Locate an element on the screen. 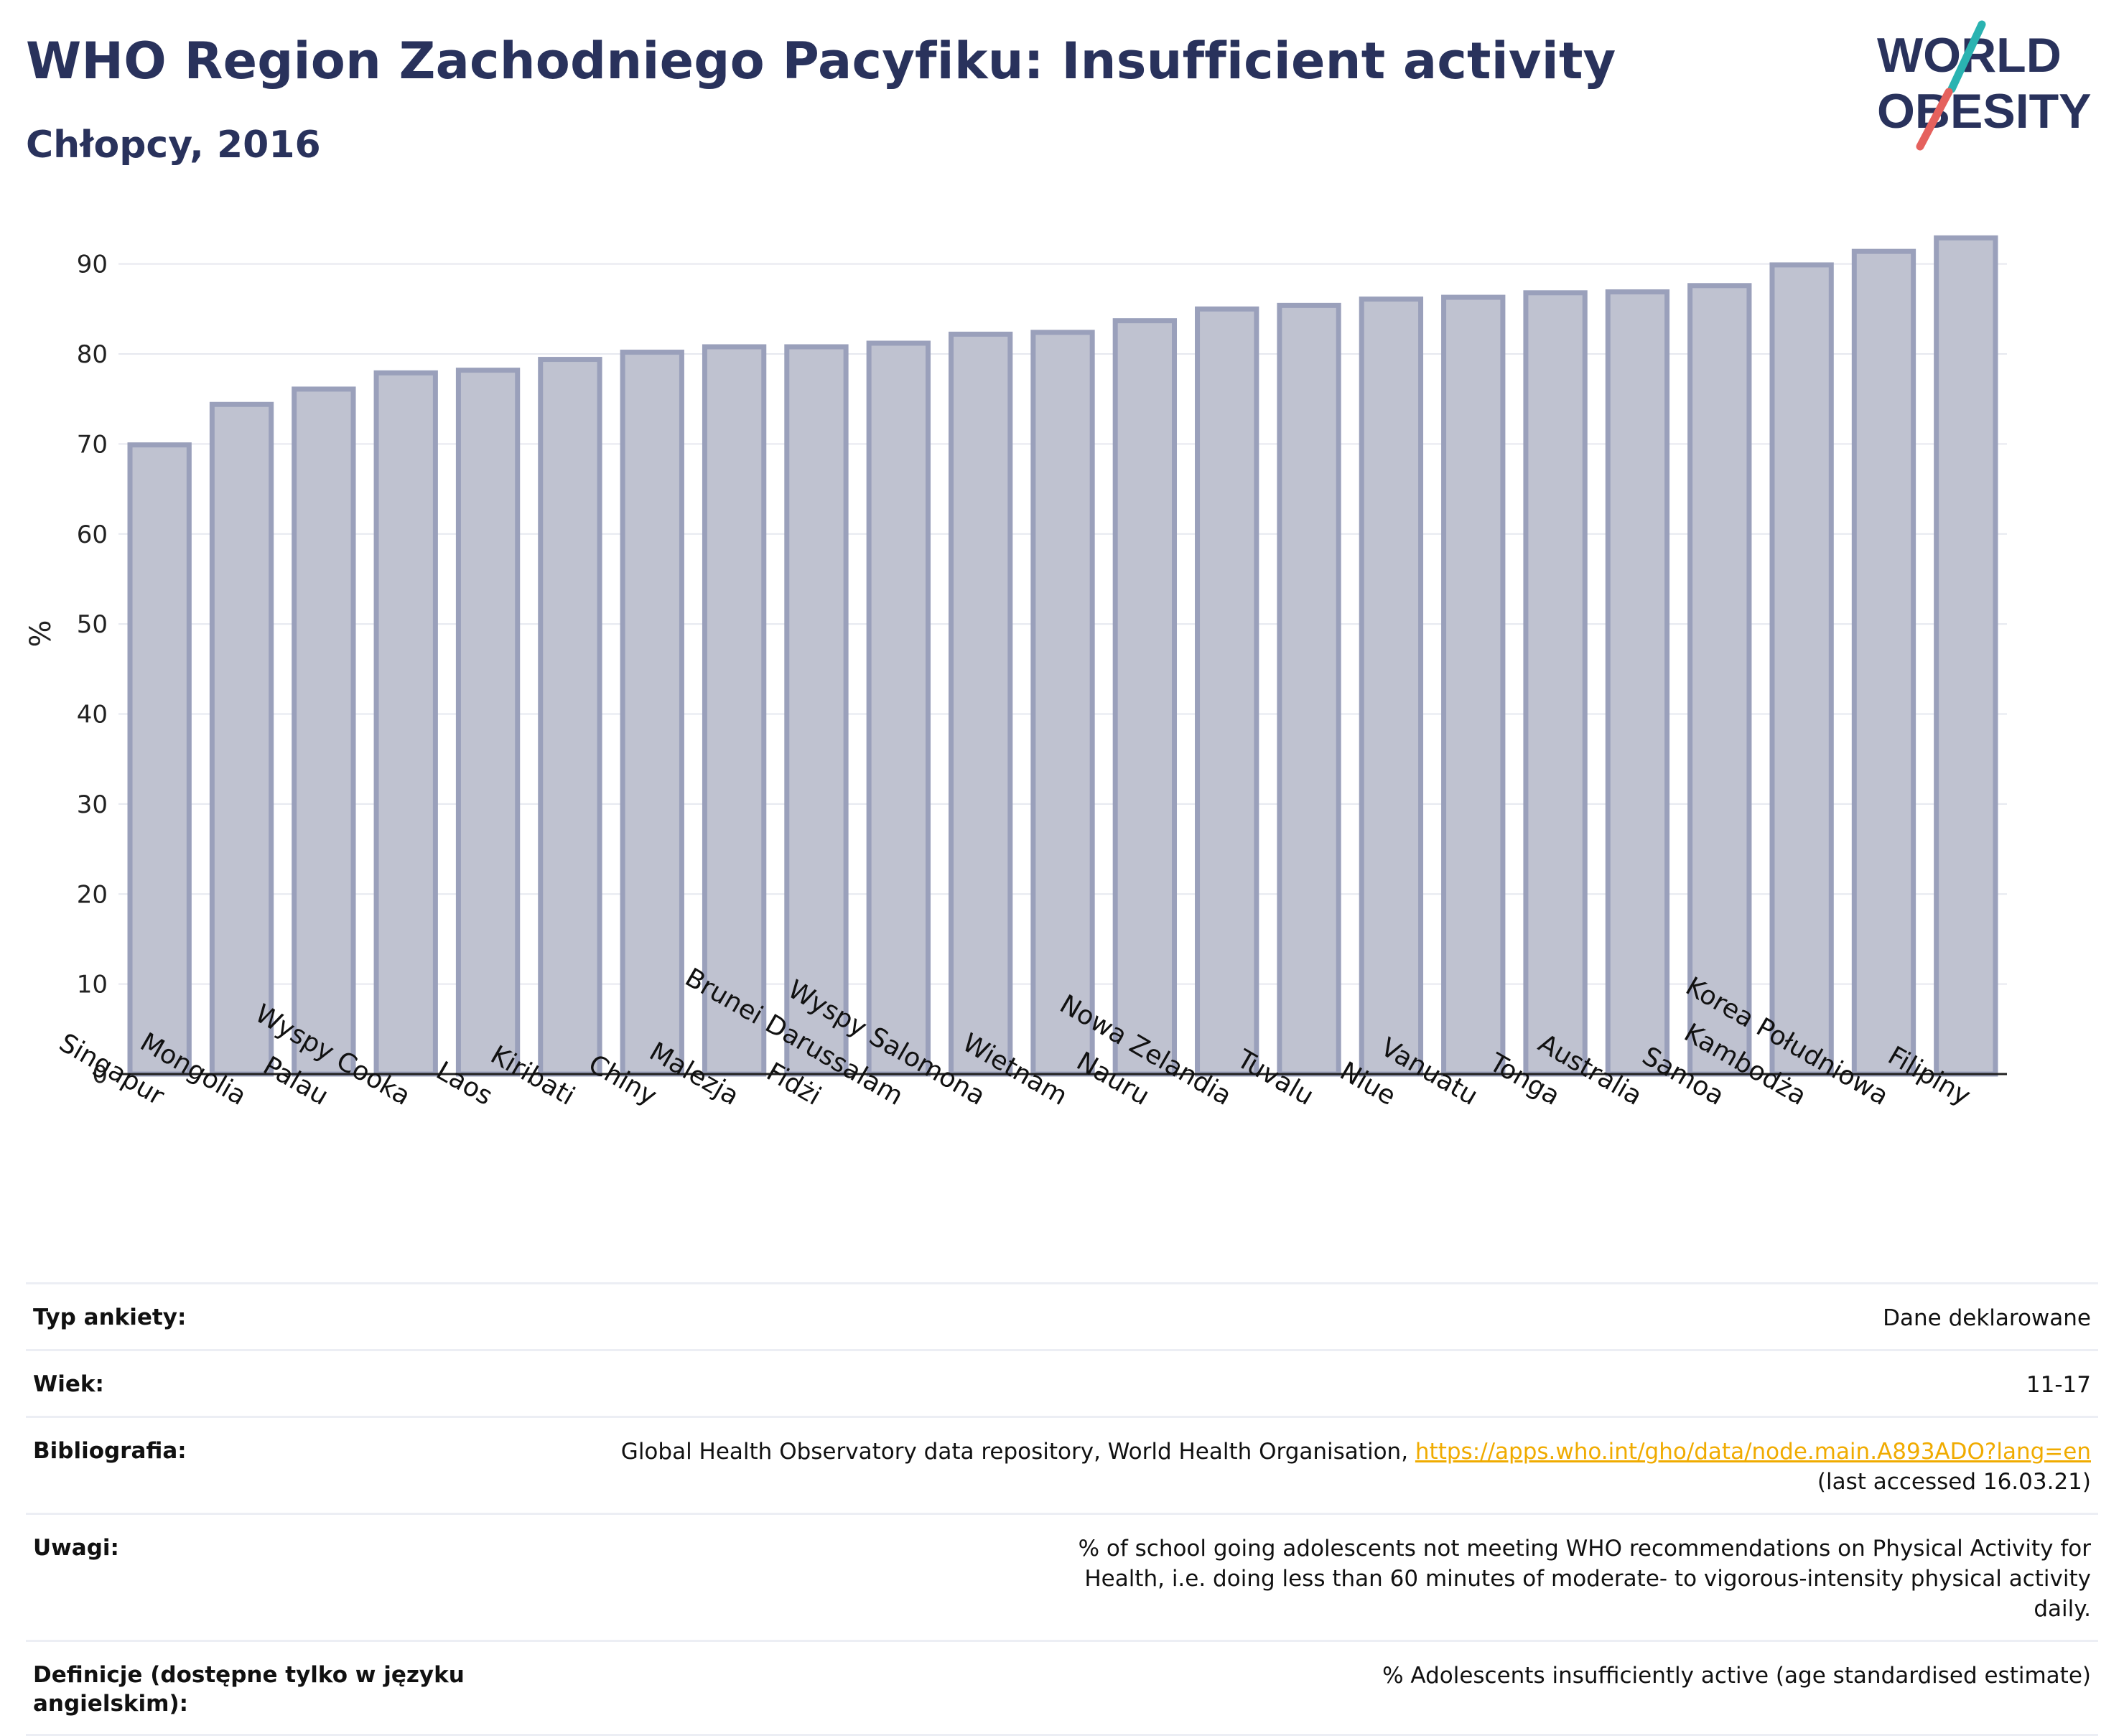  info-label: Wiek: is located at coordinates (68, 1384).